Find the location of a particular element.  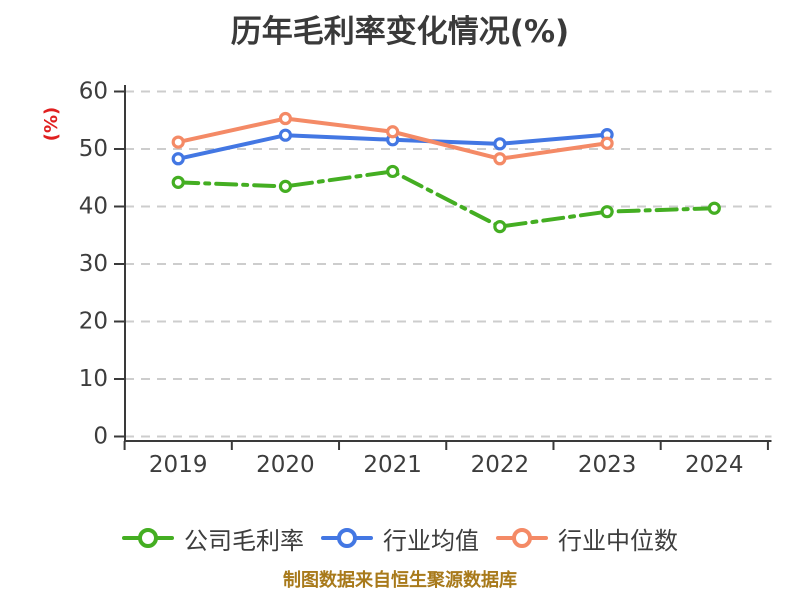

y-tick-label-60: 60 is located at coordinates (93, 92).